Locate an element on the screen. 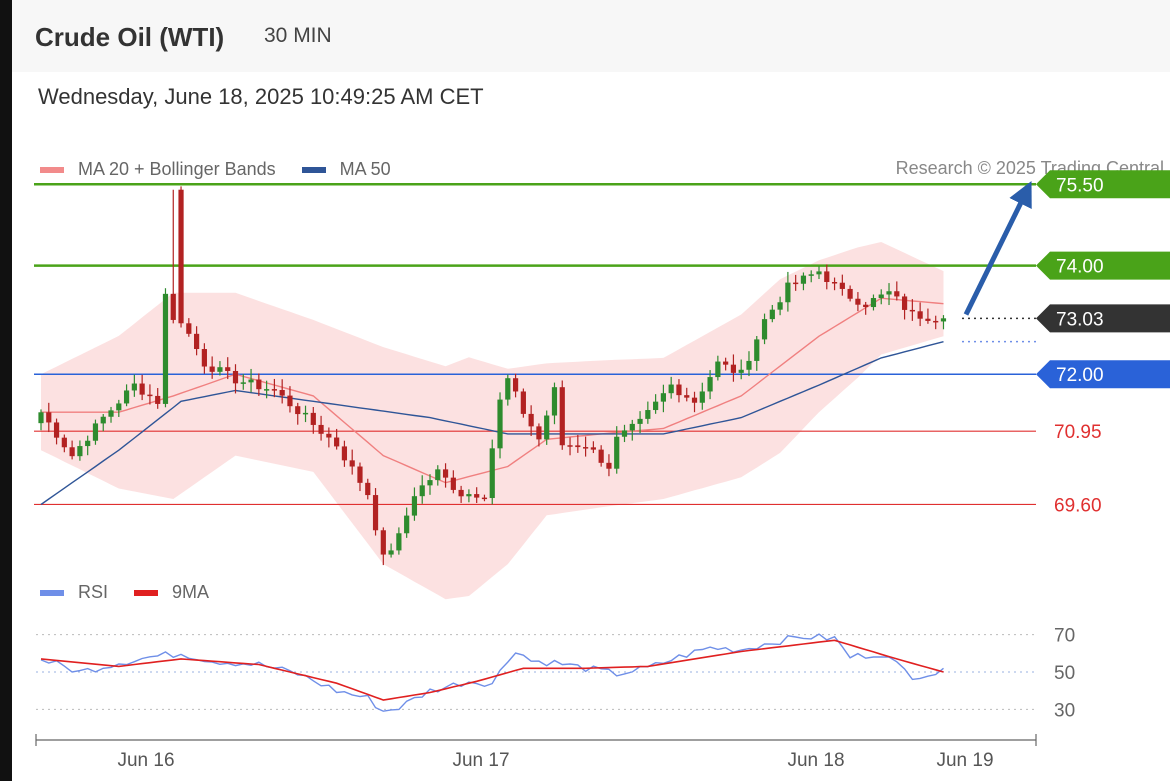  ma50-legend-label: MA 50 is located at coordinates (365, 169).